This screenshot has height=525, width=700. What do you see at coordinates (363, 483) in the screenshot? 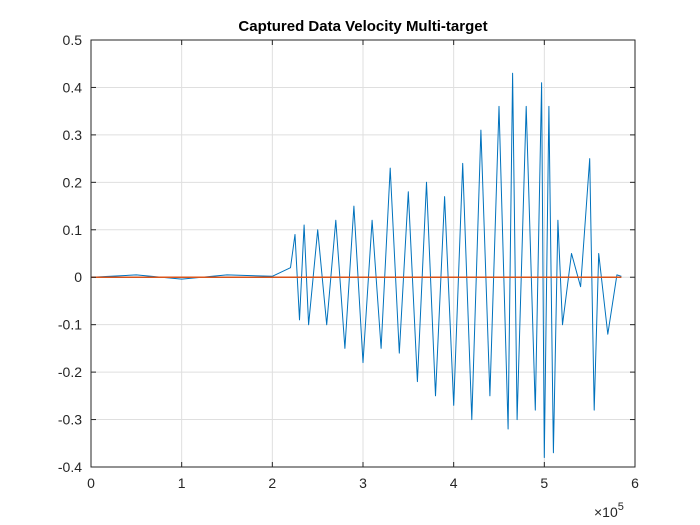
I see `x-tick-label: 3` at bounding box center [363, 483].